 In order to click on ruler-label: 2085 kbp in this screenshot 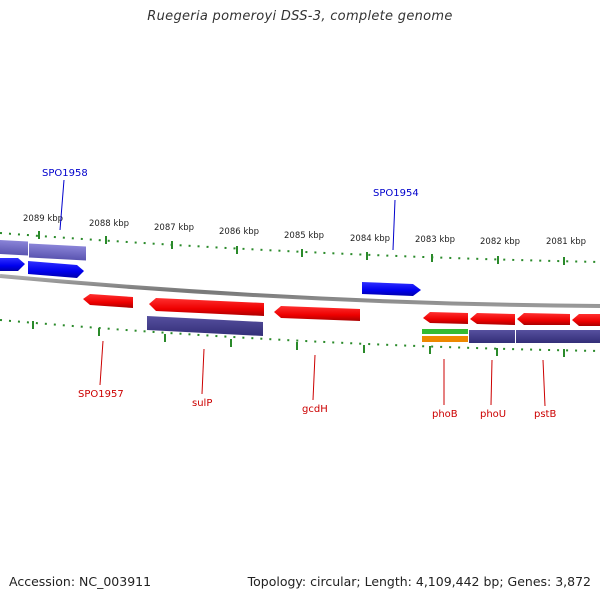, I will do `click(304, 236)`.